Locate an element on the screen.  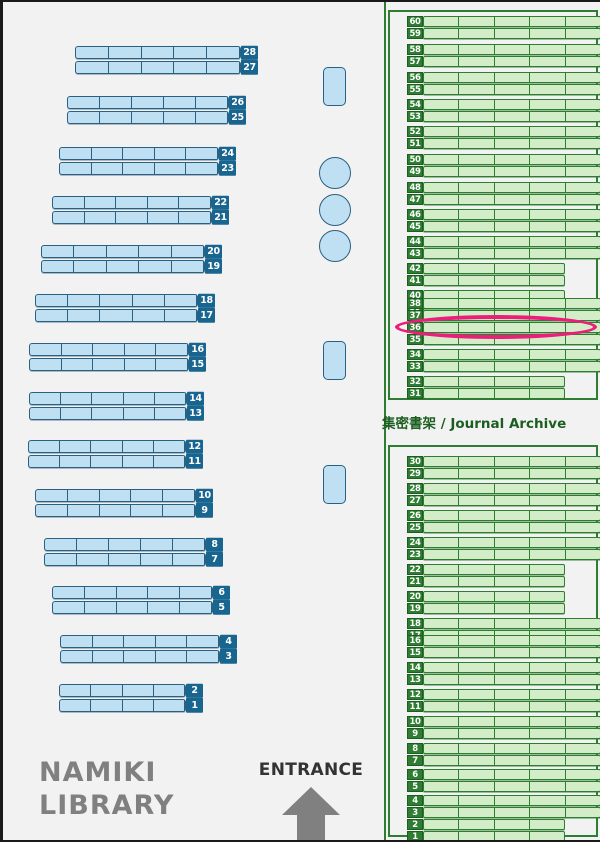
stack-row: 12 is located at coordinates (115, 446).